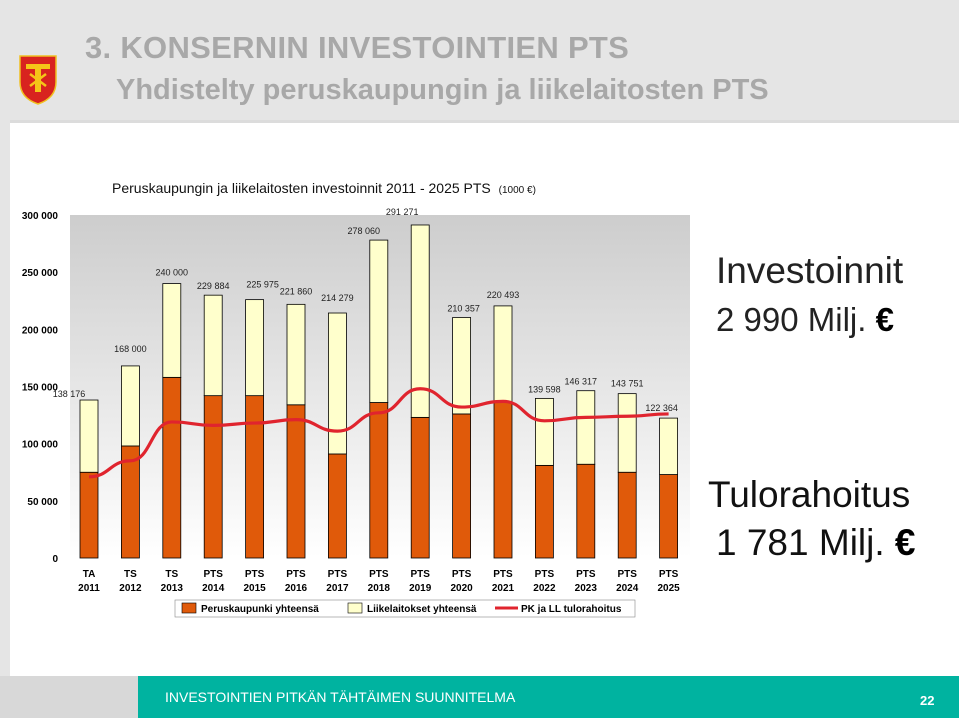 This screenshot has height=718, width=959. I want to click on tulorahoitus-line-group, so click(378, 433).